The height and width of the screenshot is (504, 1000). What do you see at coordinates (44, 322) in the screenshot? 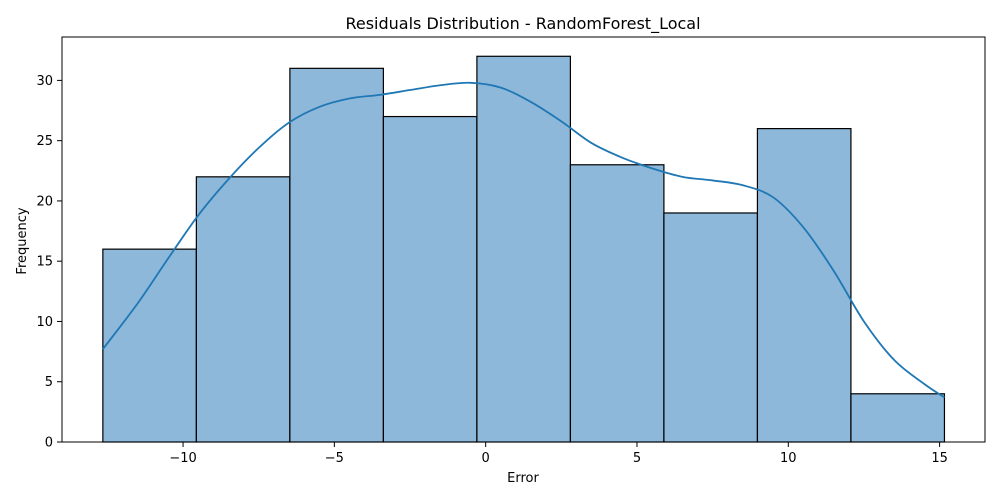
I see `y-tick-label: 10` at bounding box center [44, 322].